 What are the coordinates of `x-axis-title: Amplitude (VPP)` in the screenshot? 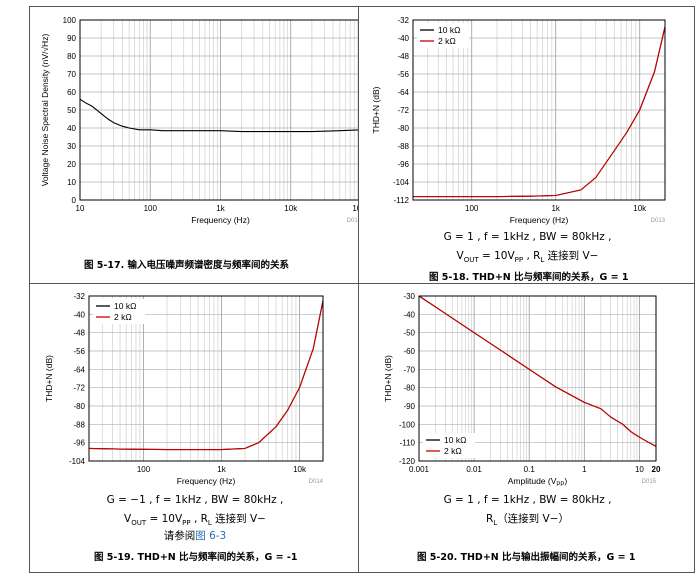 It's located at (538, 482).